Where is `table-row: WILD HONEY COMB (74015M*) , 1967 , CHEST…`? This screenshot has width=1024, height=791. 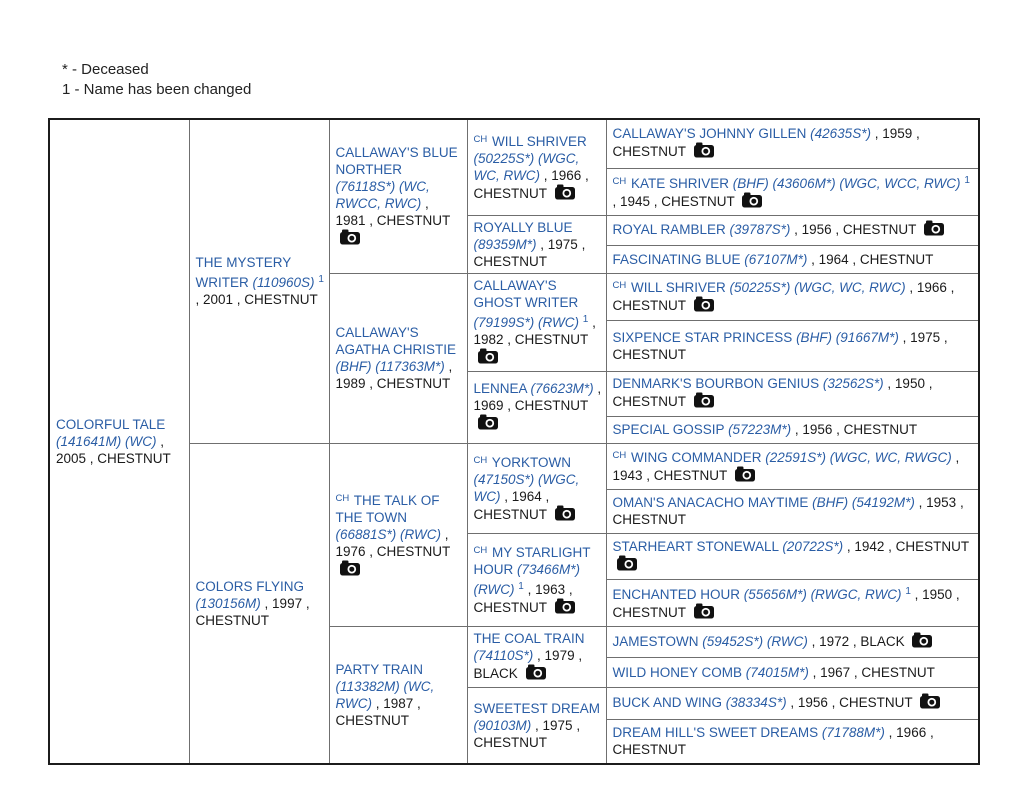 table-row: WILD HONEY COMB (74015M*) , 1967 , CHEST… is located at coordinates (514, 672).